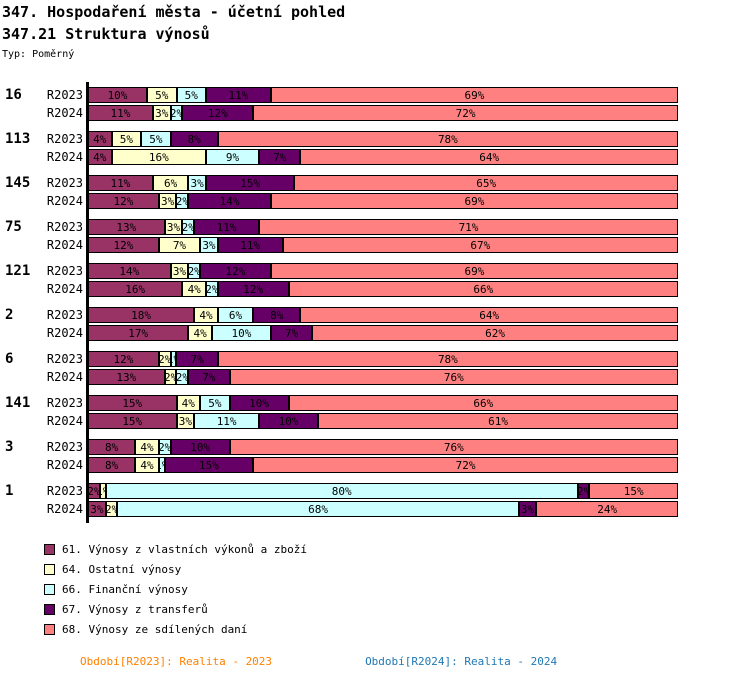 The width and height of the screenshot is (750, 682). Describe the element at coordinates (383, 289) in the screenshot. I see `stacked-bar: 16%4%2%12%66%` at that location.